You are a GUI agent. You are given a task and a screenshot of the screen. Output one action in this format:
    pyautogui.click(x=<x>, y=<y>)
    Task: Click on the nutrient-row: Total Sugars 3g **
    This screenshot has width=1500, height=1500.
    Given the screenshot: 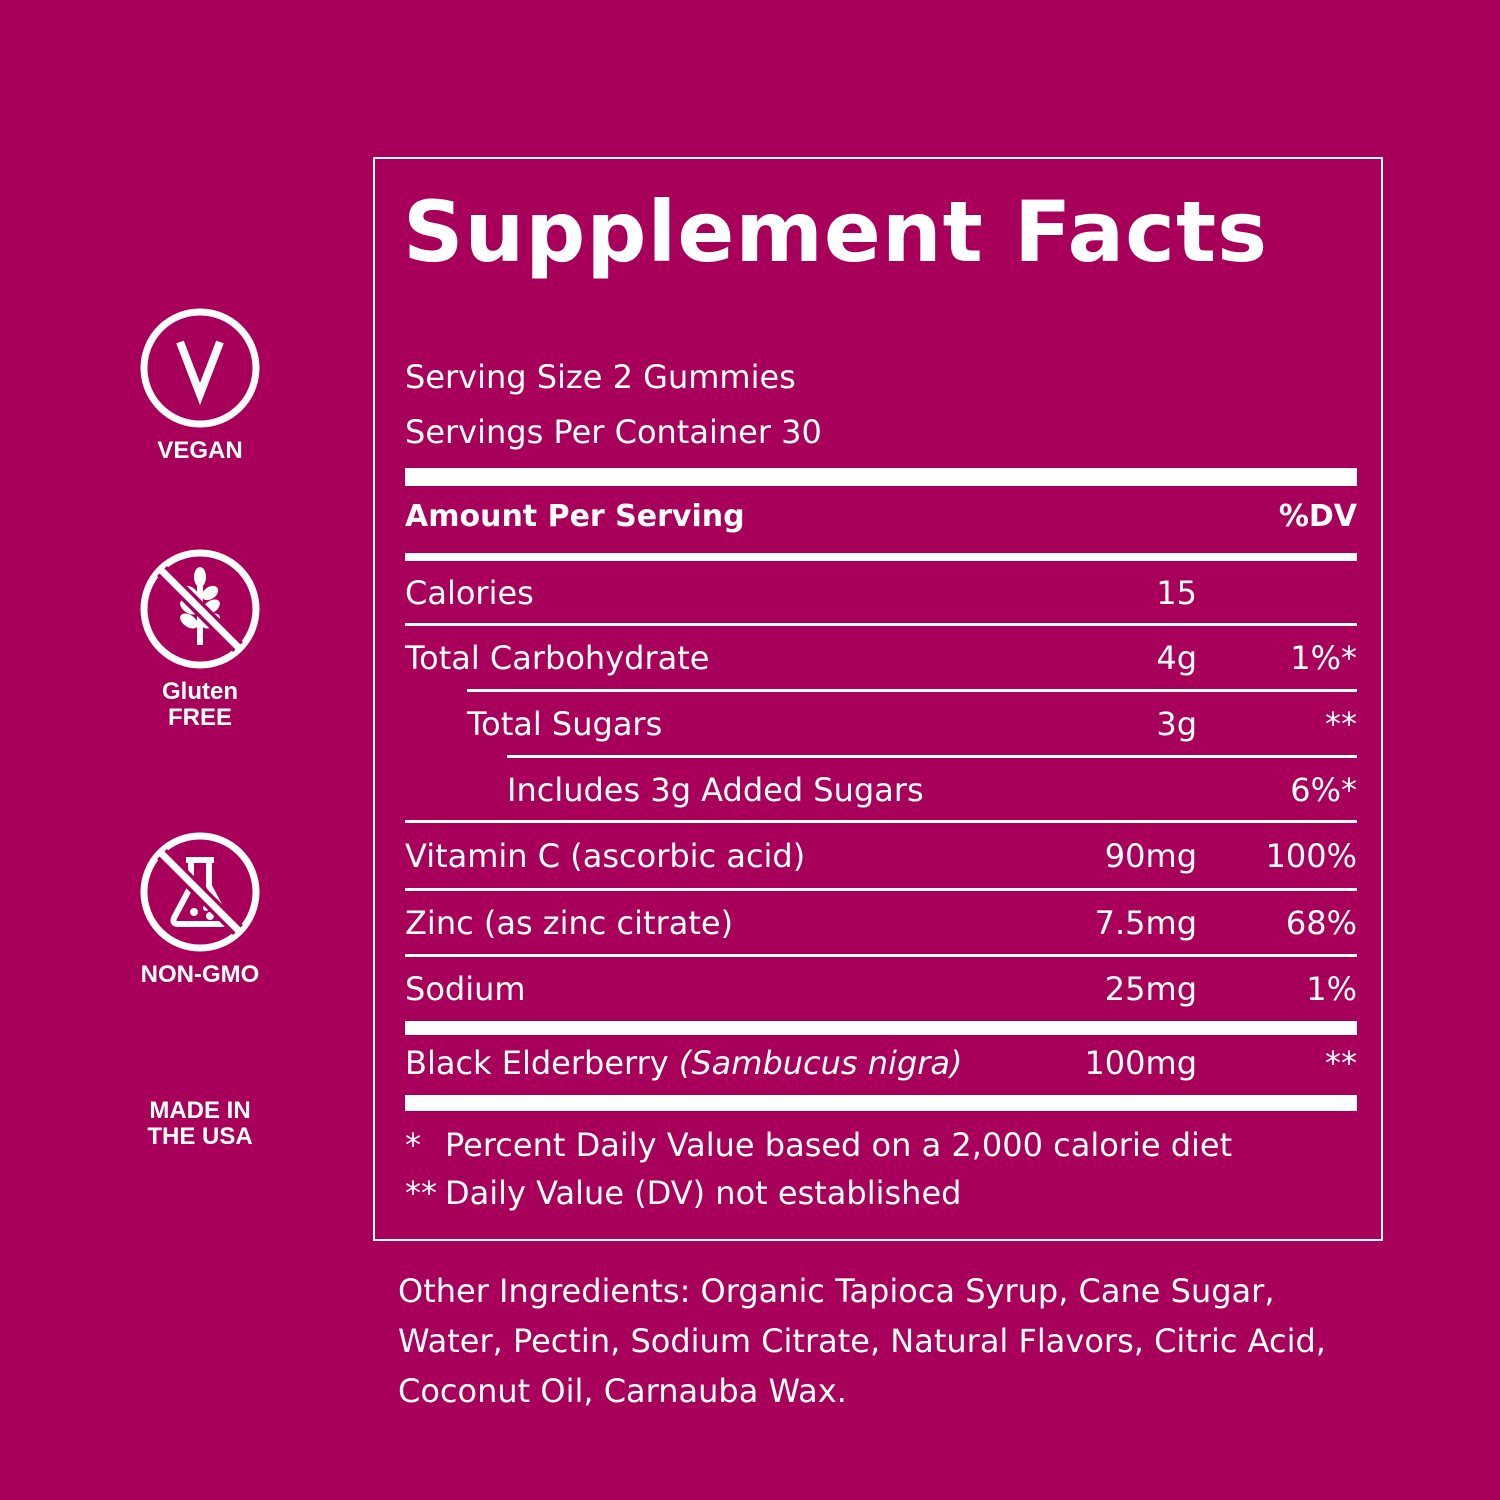 What is the action you would take?
    pyautogui.click(x=912, y=724)
    